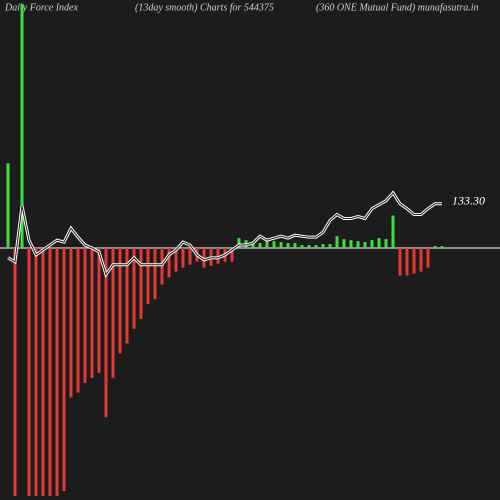 This screenshot has height=500, width=500. Describe the element at coordinates (397, 7) in the screenshot. I see `title-right: (360 ONE Mutual Fund) munafasutra.in` at that location.